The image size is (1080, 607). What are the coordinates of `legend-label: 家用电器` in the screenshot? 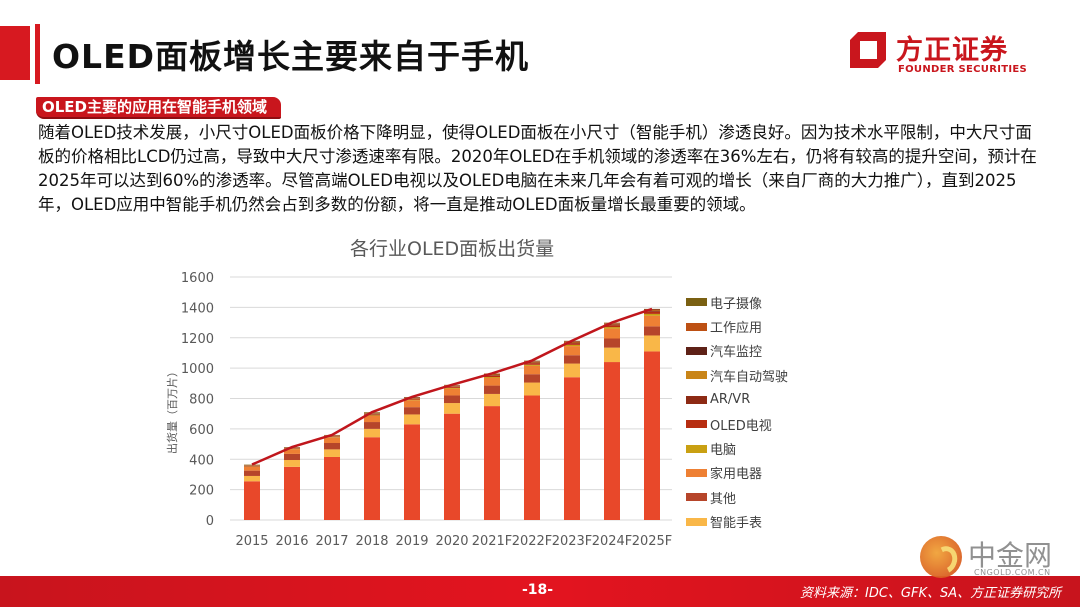 It's located at (736, 475).